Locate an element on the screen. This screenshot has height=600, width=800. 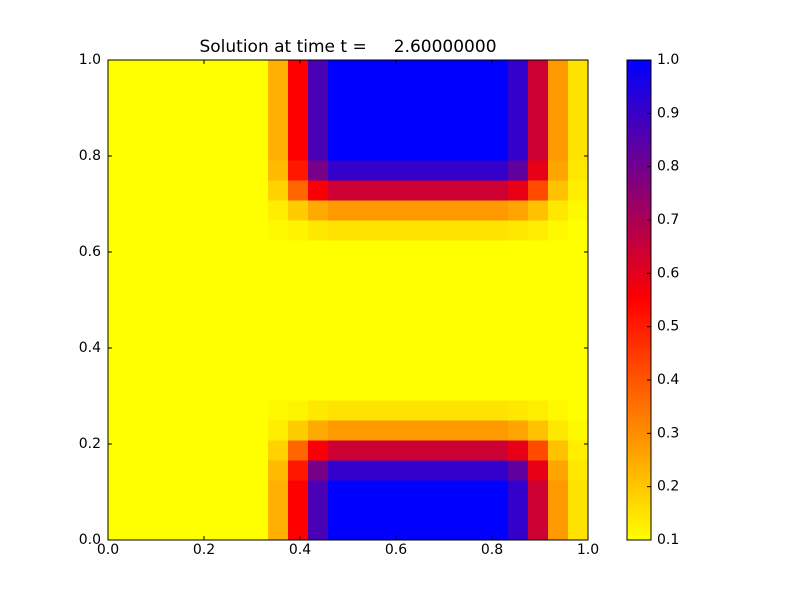
x-tick-label: 0.2 is located at coordinates (204, 550).